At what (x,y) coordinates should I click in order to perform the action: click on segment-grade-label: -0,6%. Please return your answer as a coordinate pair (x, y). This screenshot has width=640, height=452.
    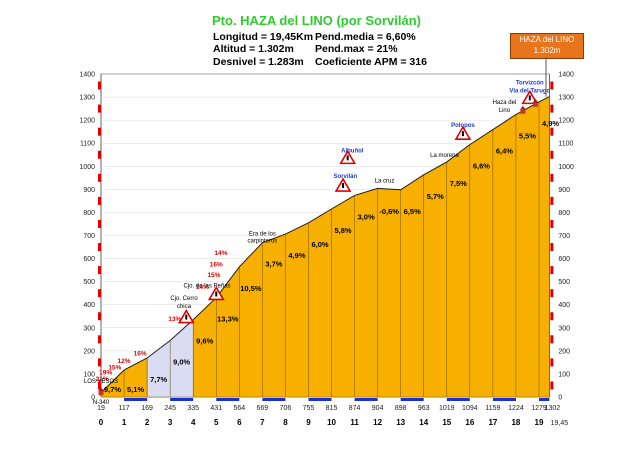
    Looking at the image, I should click on (389, 211).